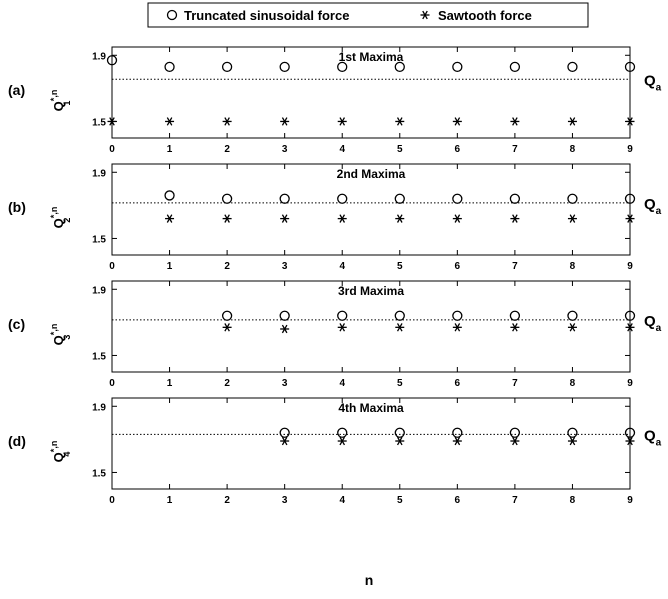 This screenshot has width=668, height=599. I want to click on y-axis-label: Q*,n4, so click(60, 452).